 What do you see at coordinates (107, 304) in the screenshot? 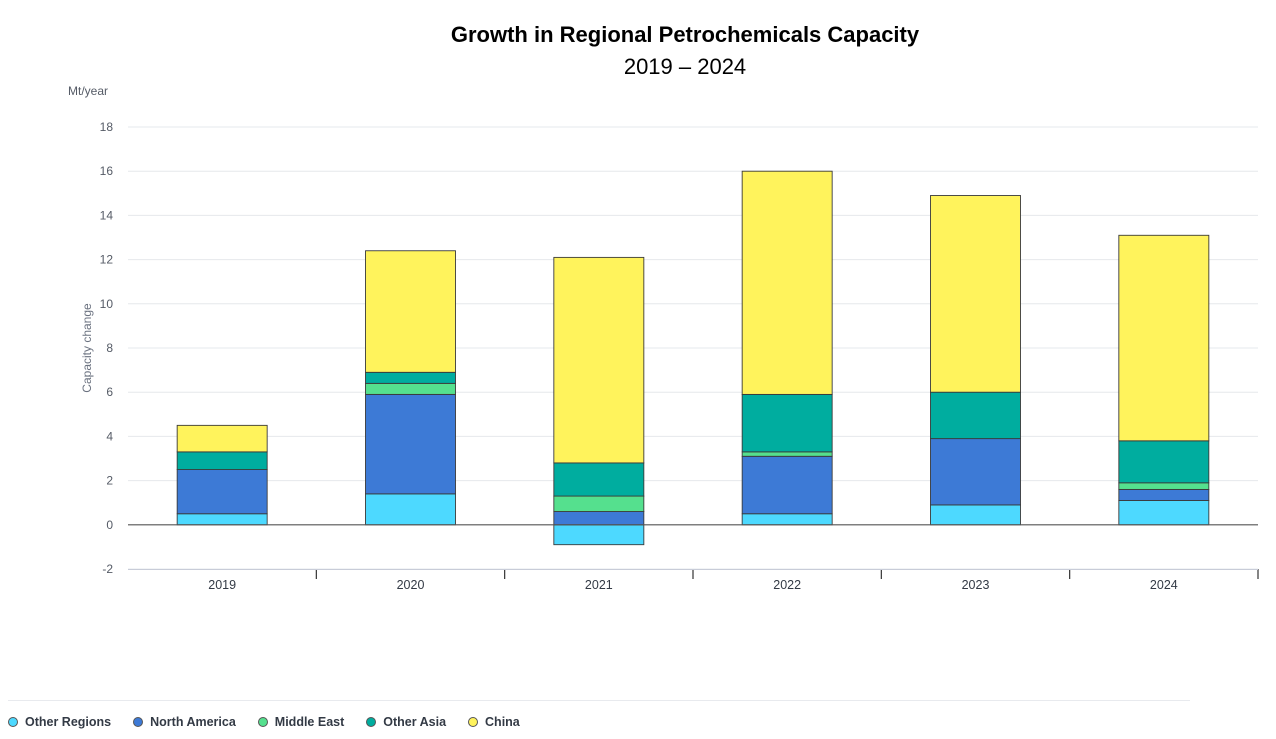
I see `y-tick-label: 10` at bounding box center [107, 304].